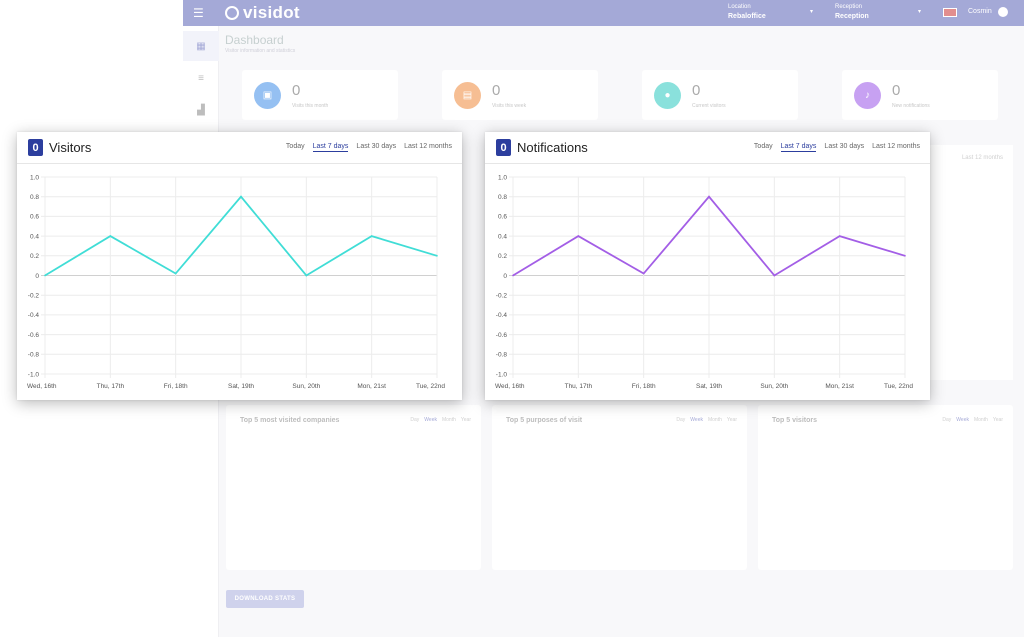 Image resolution: width=1024 pixels, height=637 pixels. What do you see at coordinates (1003, 12) in the screenshot?
I see `user-avatar-icon` at bounding box center [1003, 12].